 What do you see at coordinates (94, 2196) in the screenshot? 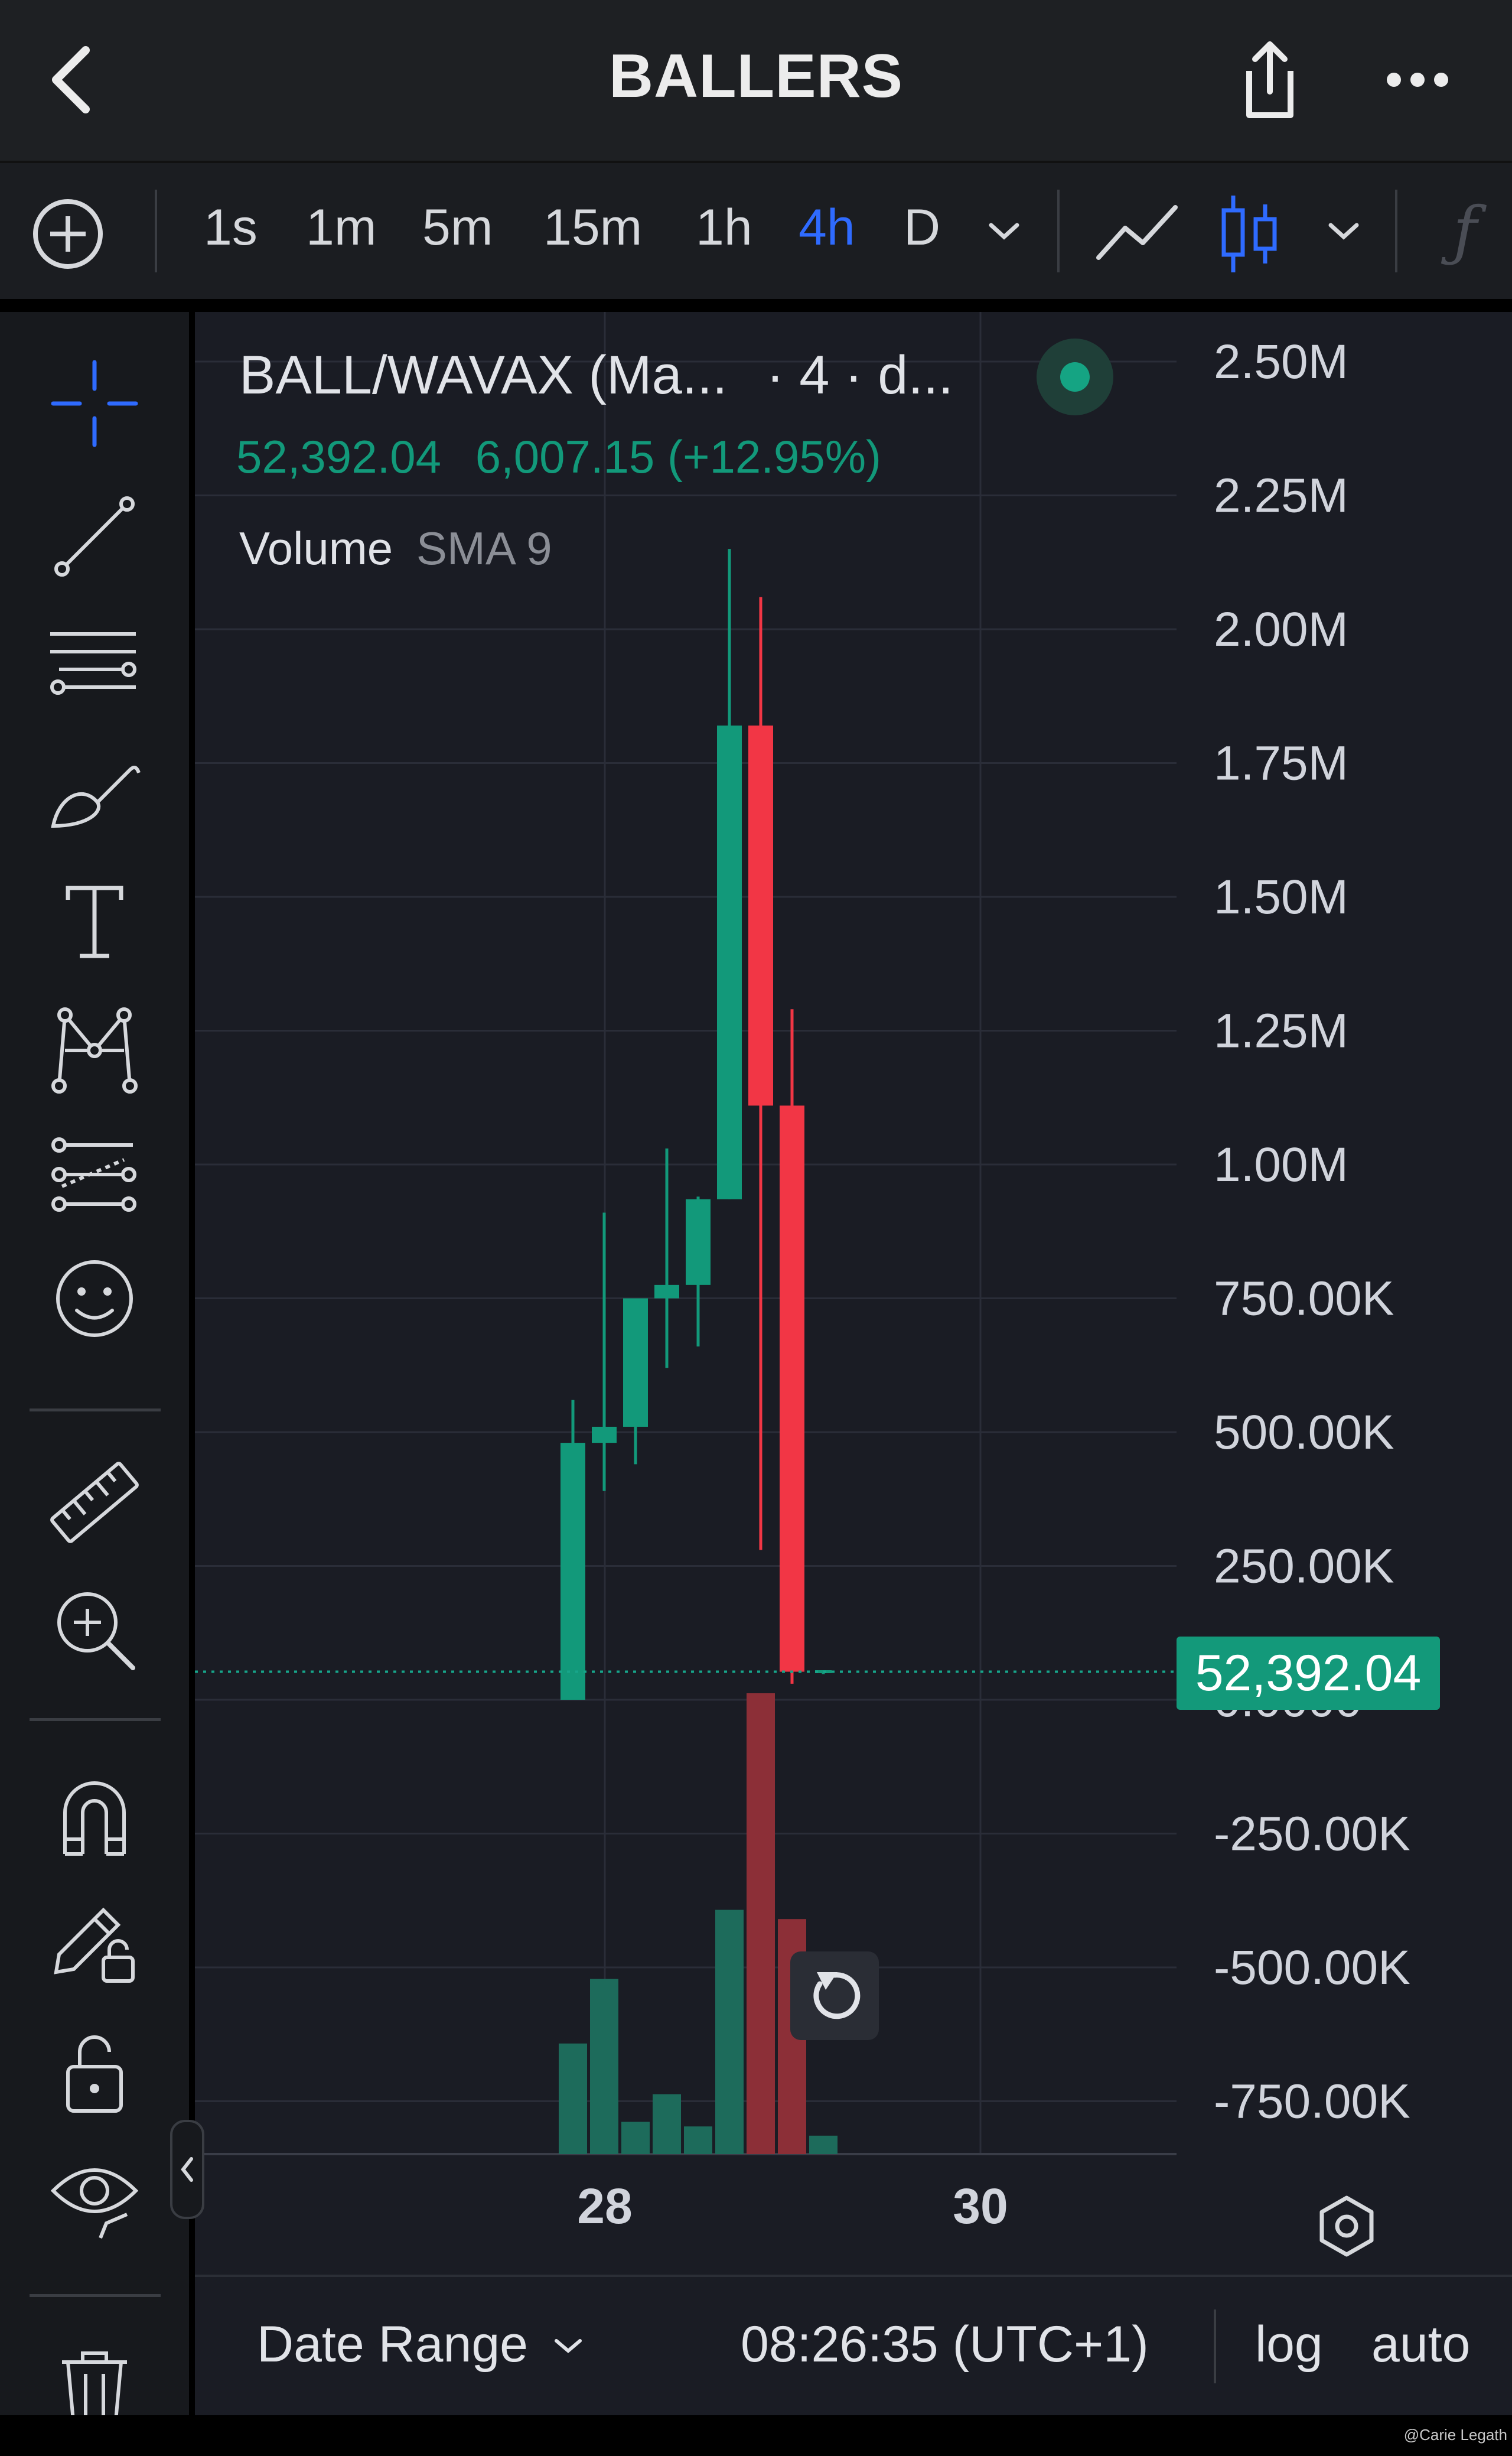
I see `eye-icon` at bounding box center [94, 2196].